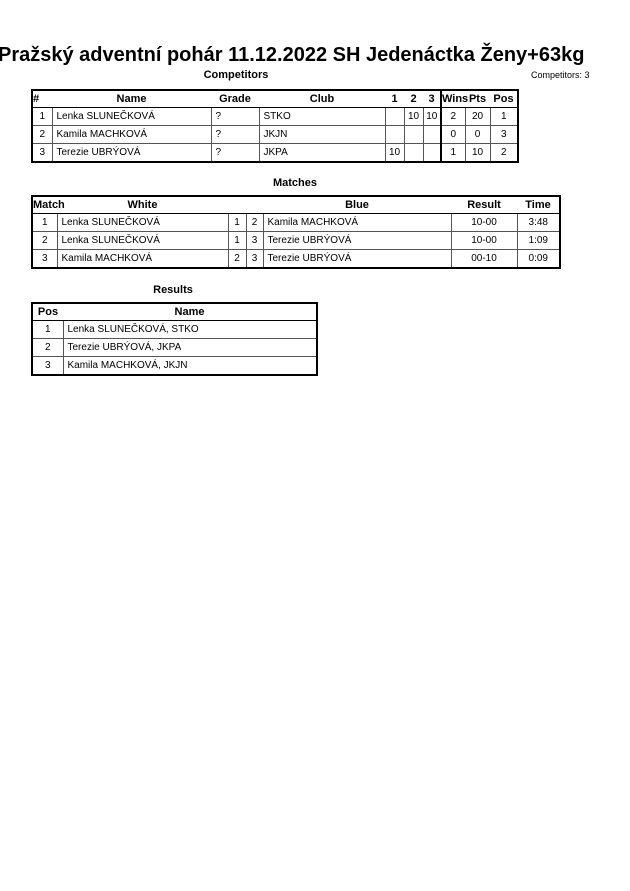 Image resolution: width=630 pixels, height=891 pixels. Describe the element at coordinates (538, 222) in the screenshot. I see `matches-cell: 3:48` at that location.